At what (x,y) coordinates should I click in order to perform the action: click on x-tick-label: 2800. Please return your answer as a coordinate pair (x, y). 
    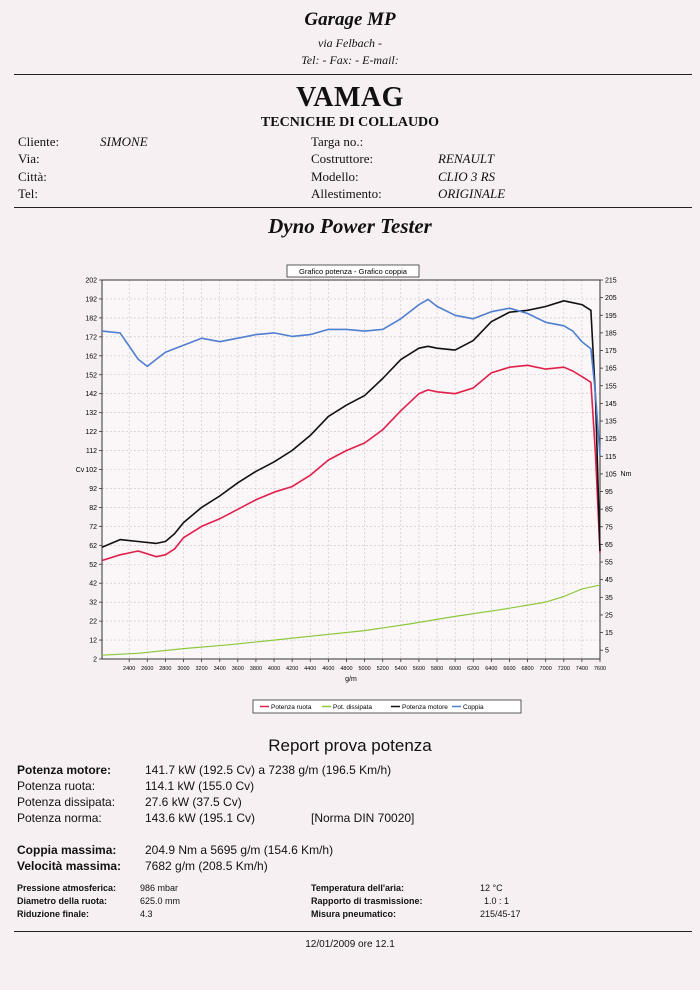
    Looking at the image, I should click on (165, 669).